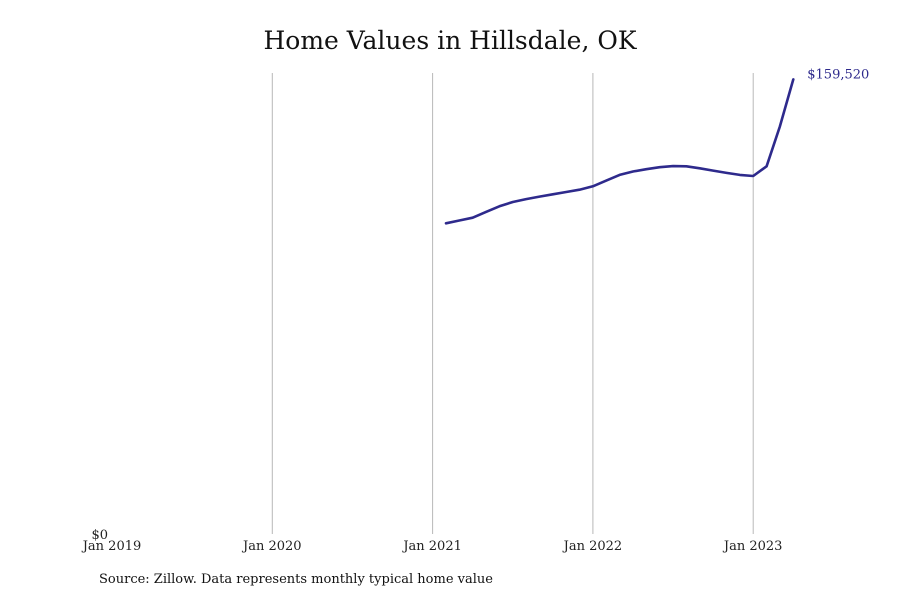 The image size is (900, 600). I want to click on x-axis-ticks: Jan 2019 Jan 2020 Jan 2021 Jan 2022 Jan 2023, so click(432, 546).